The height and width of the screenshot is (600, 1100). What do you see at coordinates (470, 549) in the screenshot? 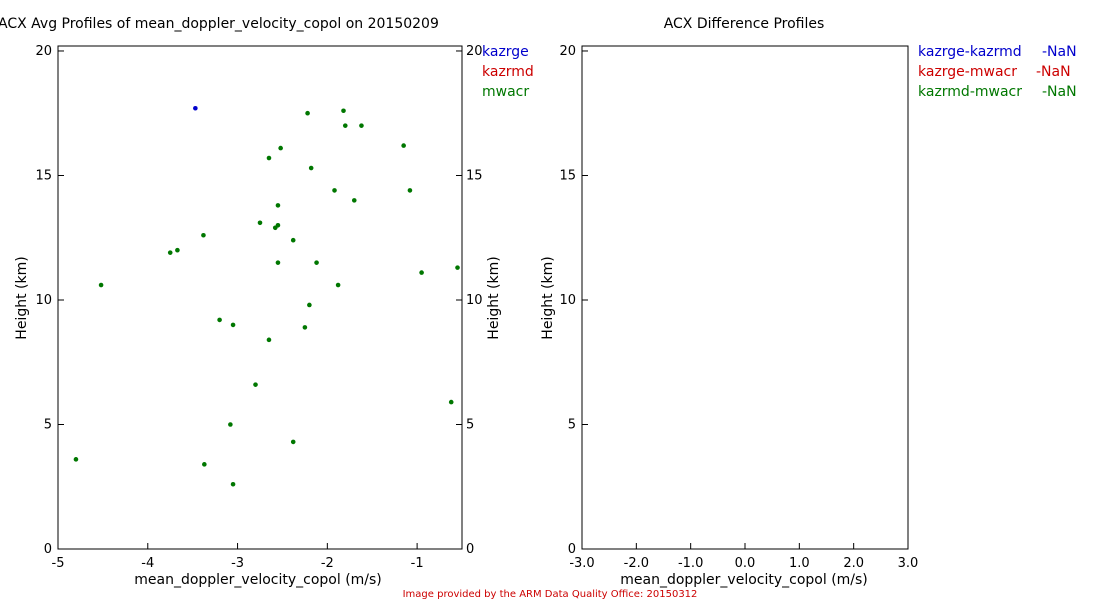
I see `y-tick-label-right: 0` at bounding box center [470, 549].